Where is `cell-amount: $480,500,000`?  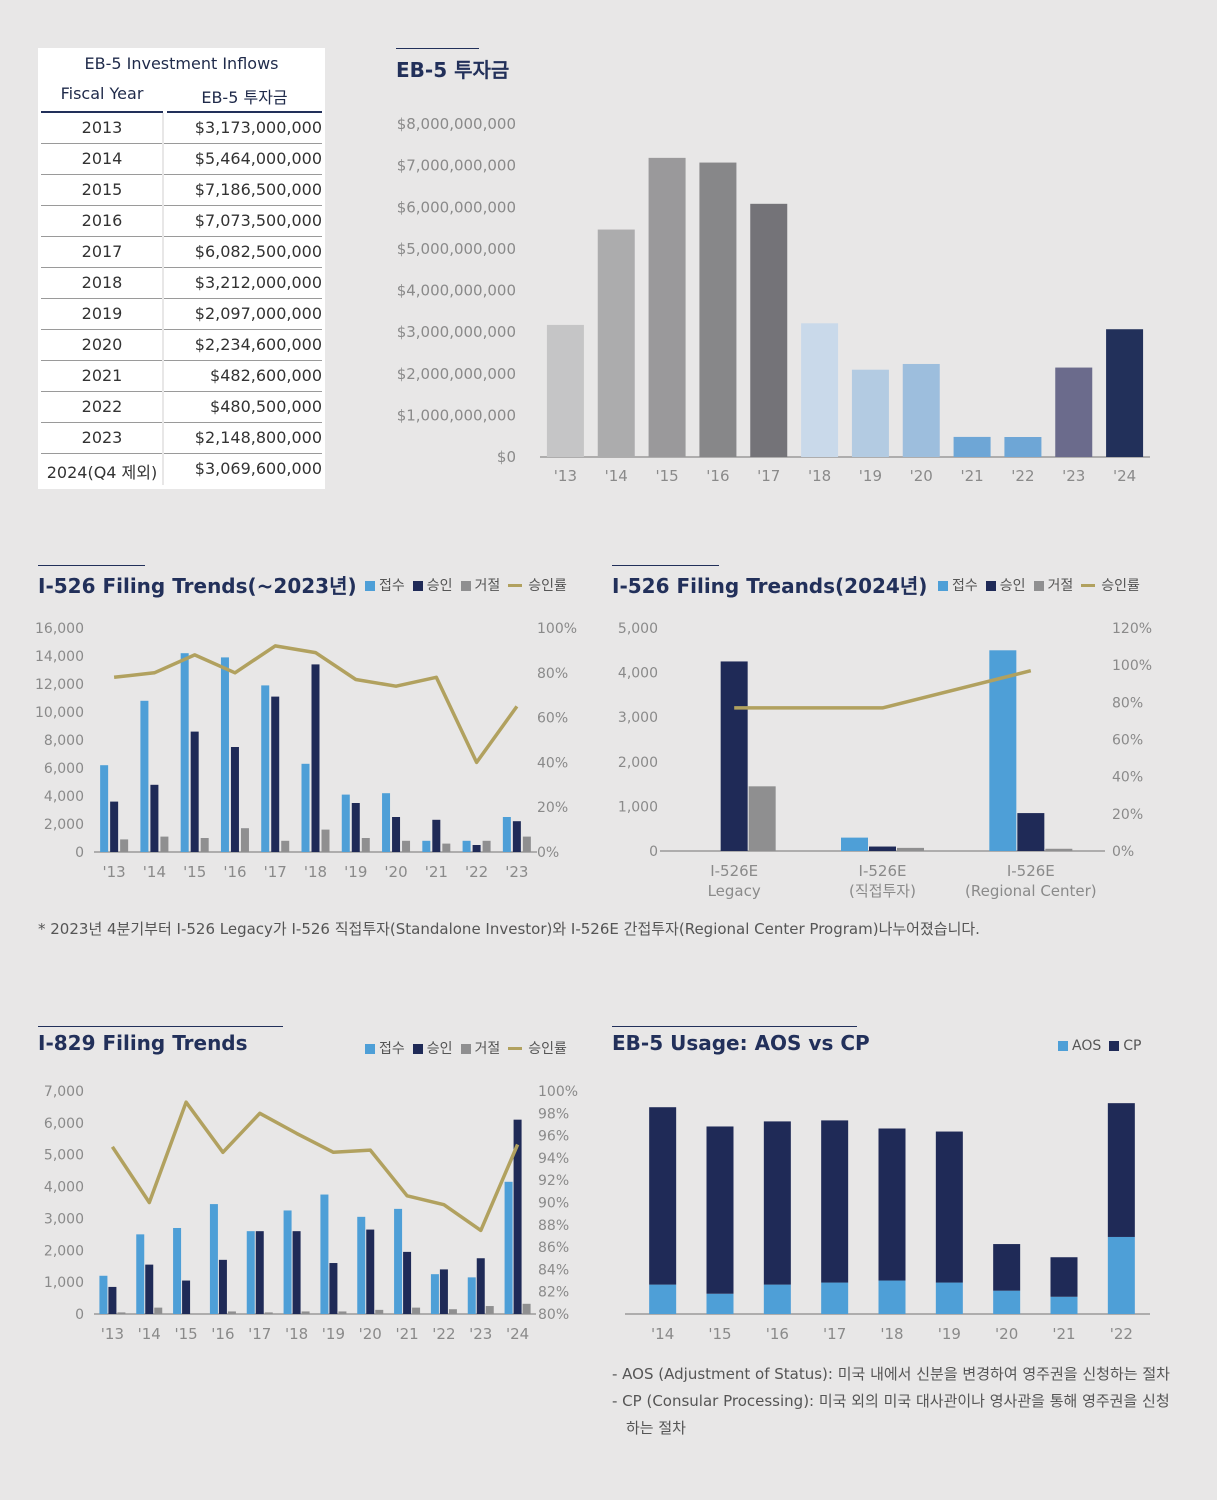 cell-amount: $480,500,000 is located at coordinates (266, 406).